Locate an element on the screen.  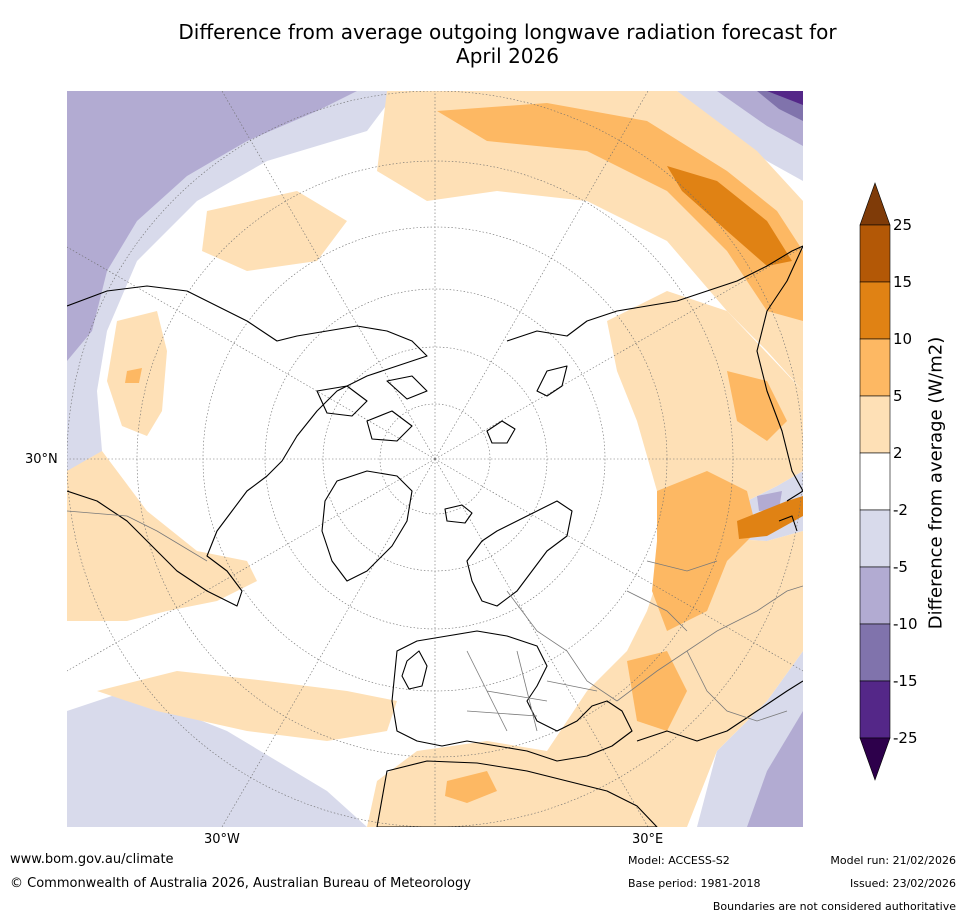
colorbar-tick-label: -5 is located at coordinates (900, 567).